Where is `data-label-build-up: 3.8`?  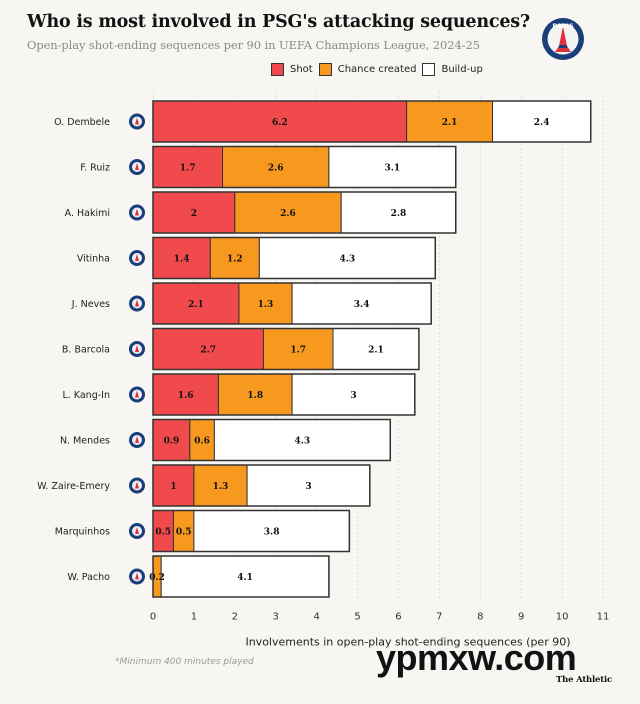 data-label-build-up: 3.8 is located at coordinates (272, 533).